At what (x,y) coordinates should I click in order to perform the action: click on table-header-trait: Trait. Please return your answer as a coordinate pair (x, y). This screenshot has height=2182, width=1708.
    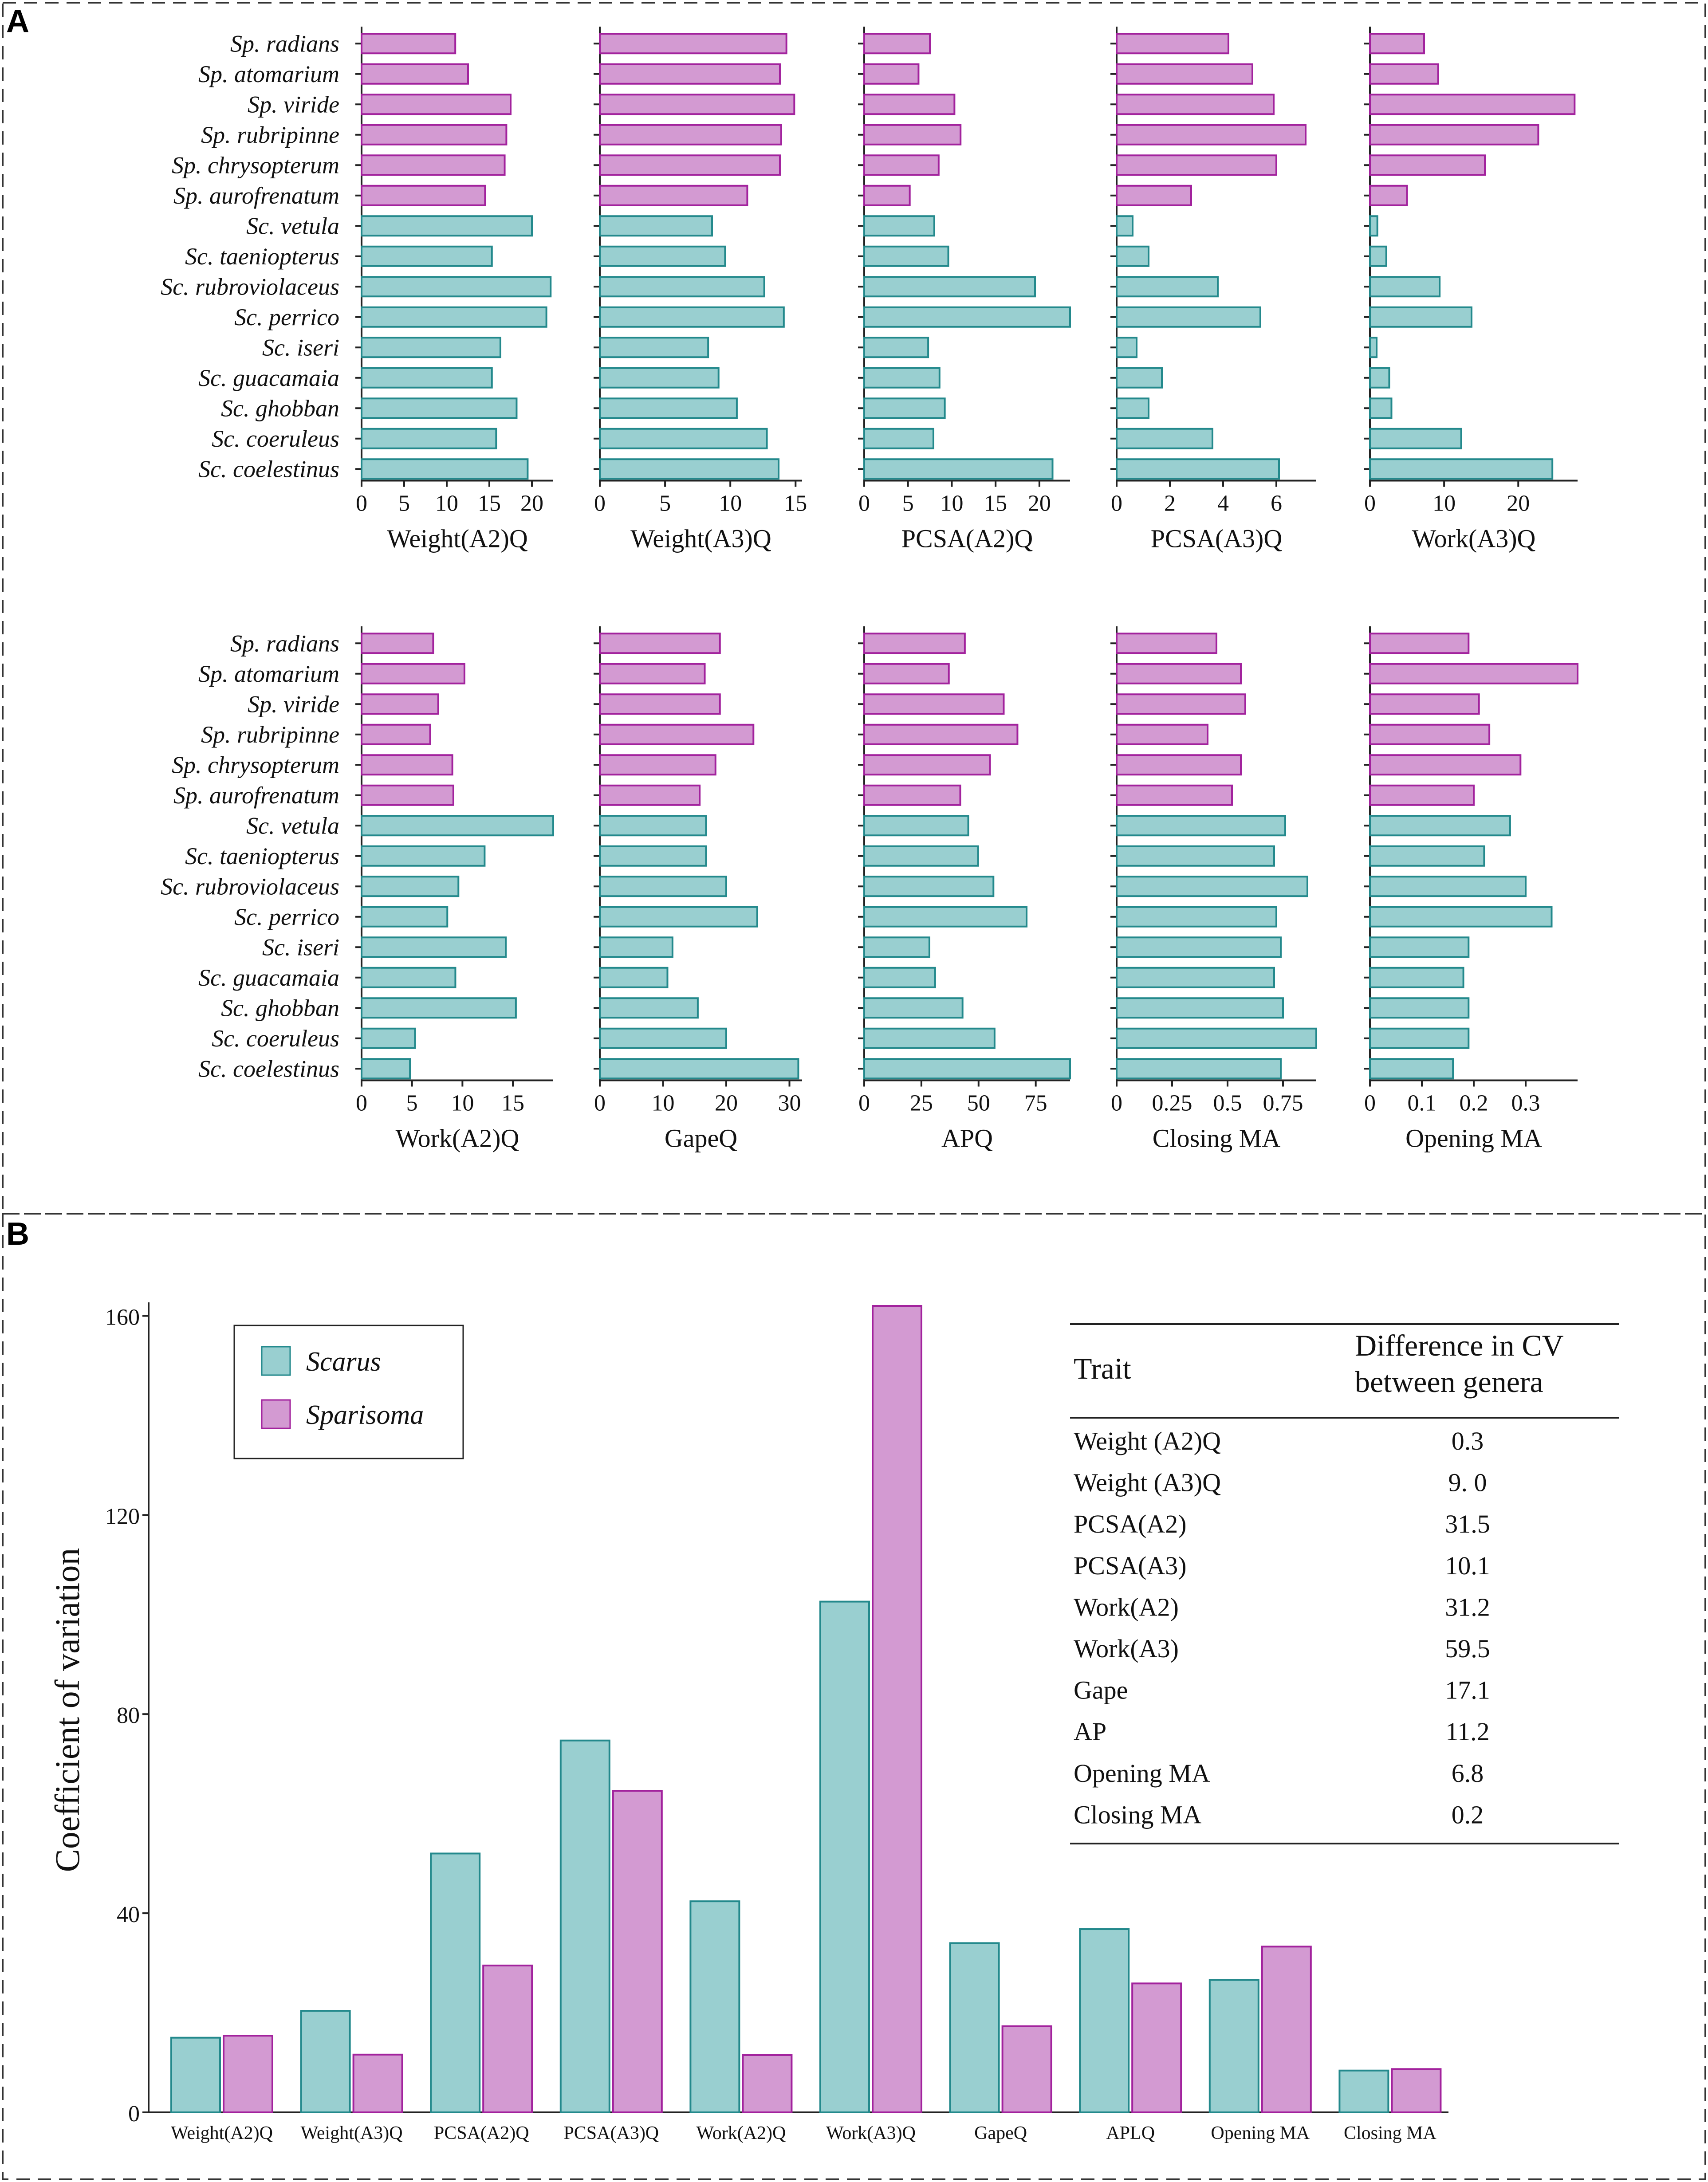
    Looking at the image, I should click on (1102, 1368).